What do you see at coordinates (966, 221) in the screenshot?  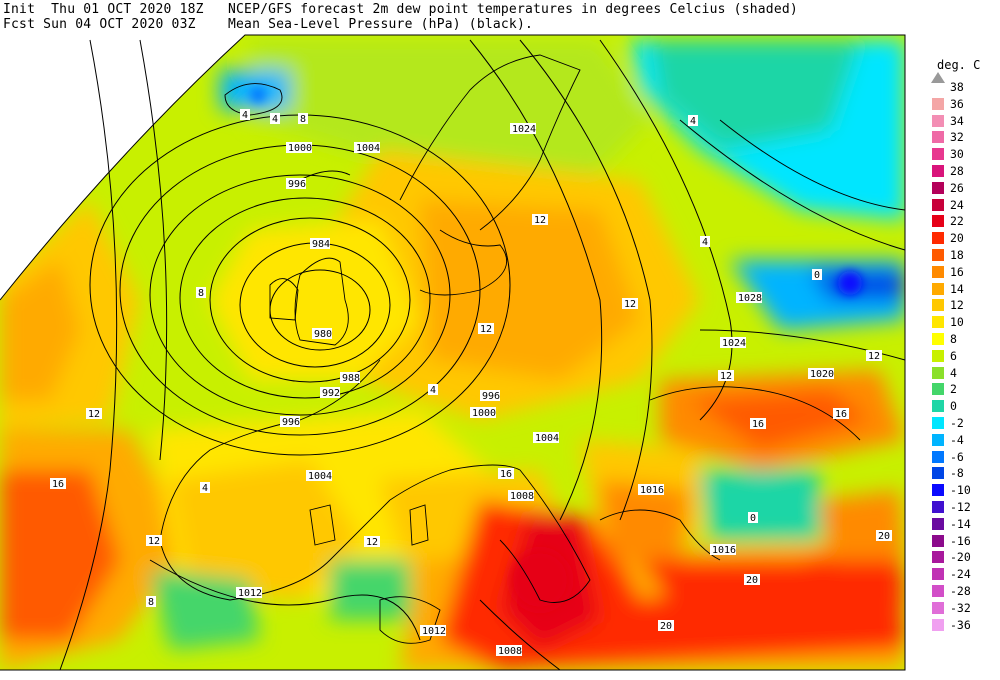 I see `legend-item: 22` at bounding box center [966, 221].